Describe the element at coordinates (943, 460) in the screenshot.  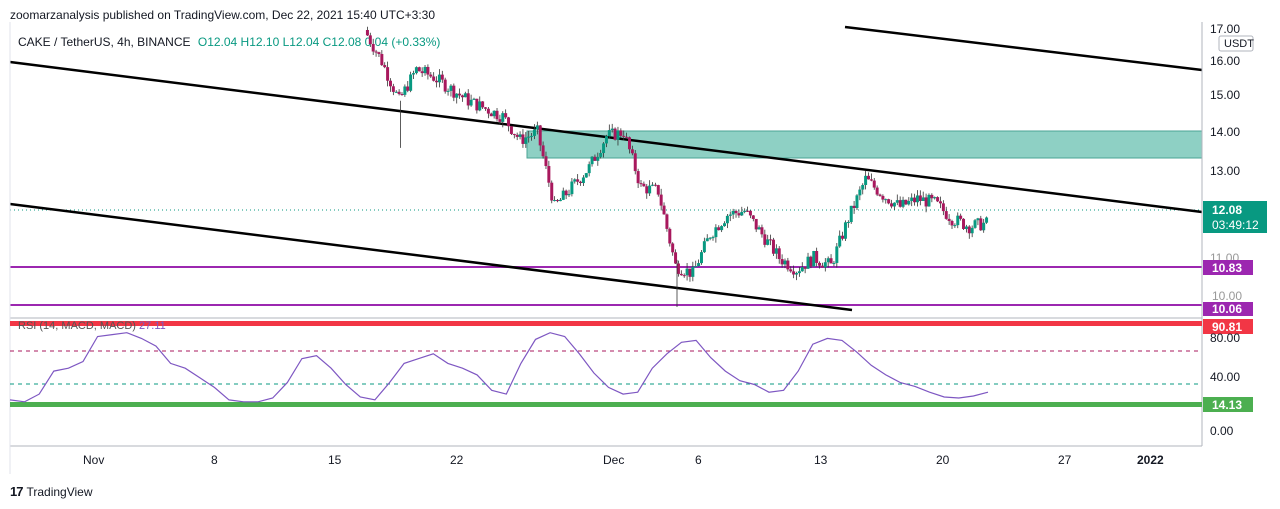
I see `time-tick: 20` at that location.